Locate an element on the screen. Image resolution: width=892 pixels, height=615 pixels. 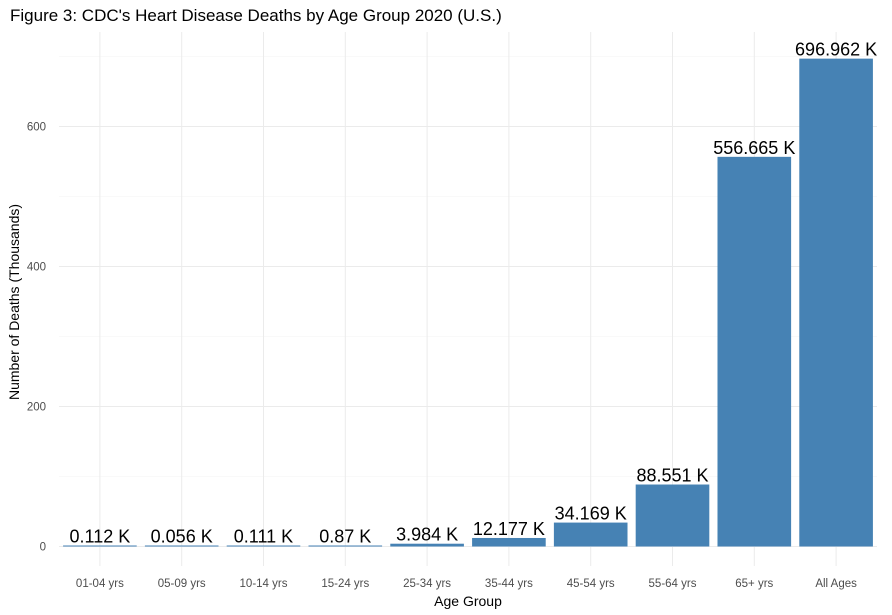
x-tick-label: 45-54 yrs is located at coordinates (591, 584).